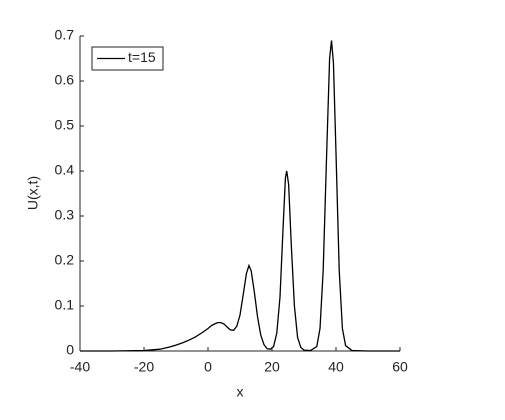 The width and height of the screenshot is (505, 420). Describe the element at coordinates (336, 367) in the screenshot. I see `x-tick-label: 40` at that location.